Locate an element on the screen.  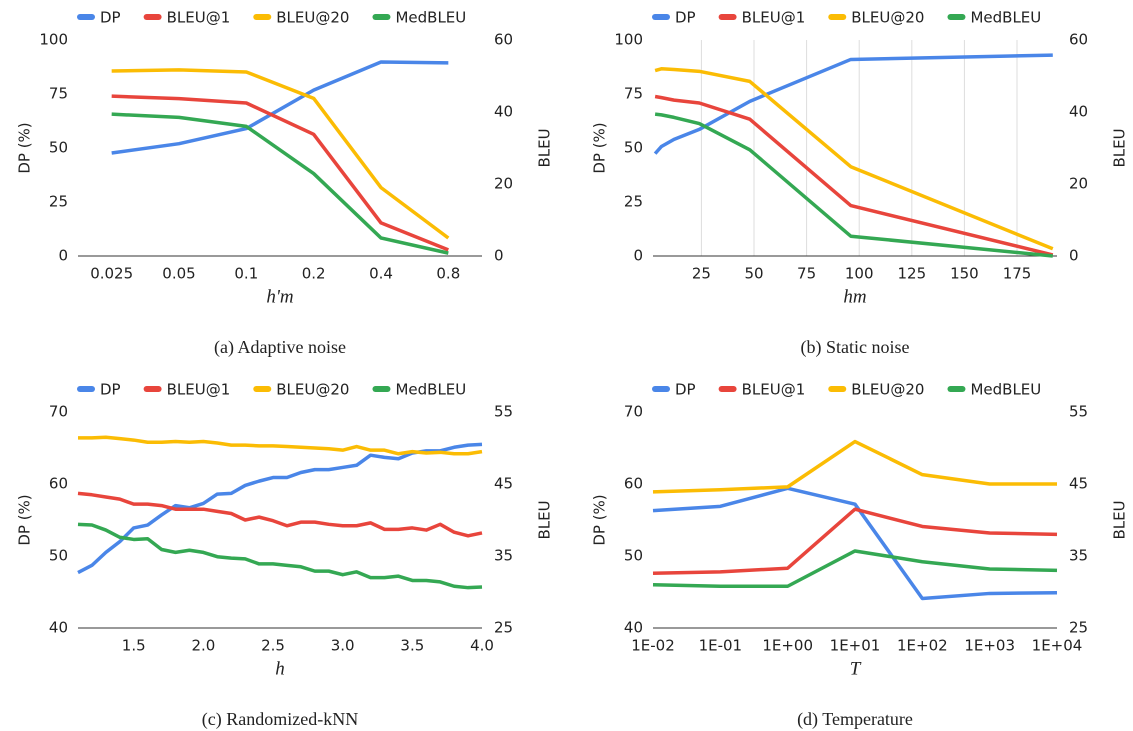
x-tick-label: 1E-01 is located at coordinates (721, 646).